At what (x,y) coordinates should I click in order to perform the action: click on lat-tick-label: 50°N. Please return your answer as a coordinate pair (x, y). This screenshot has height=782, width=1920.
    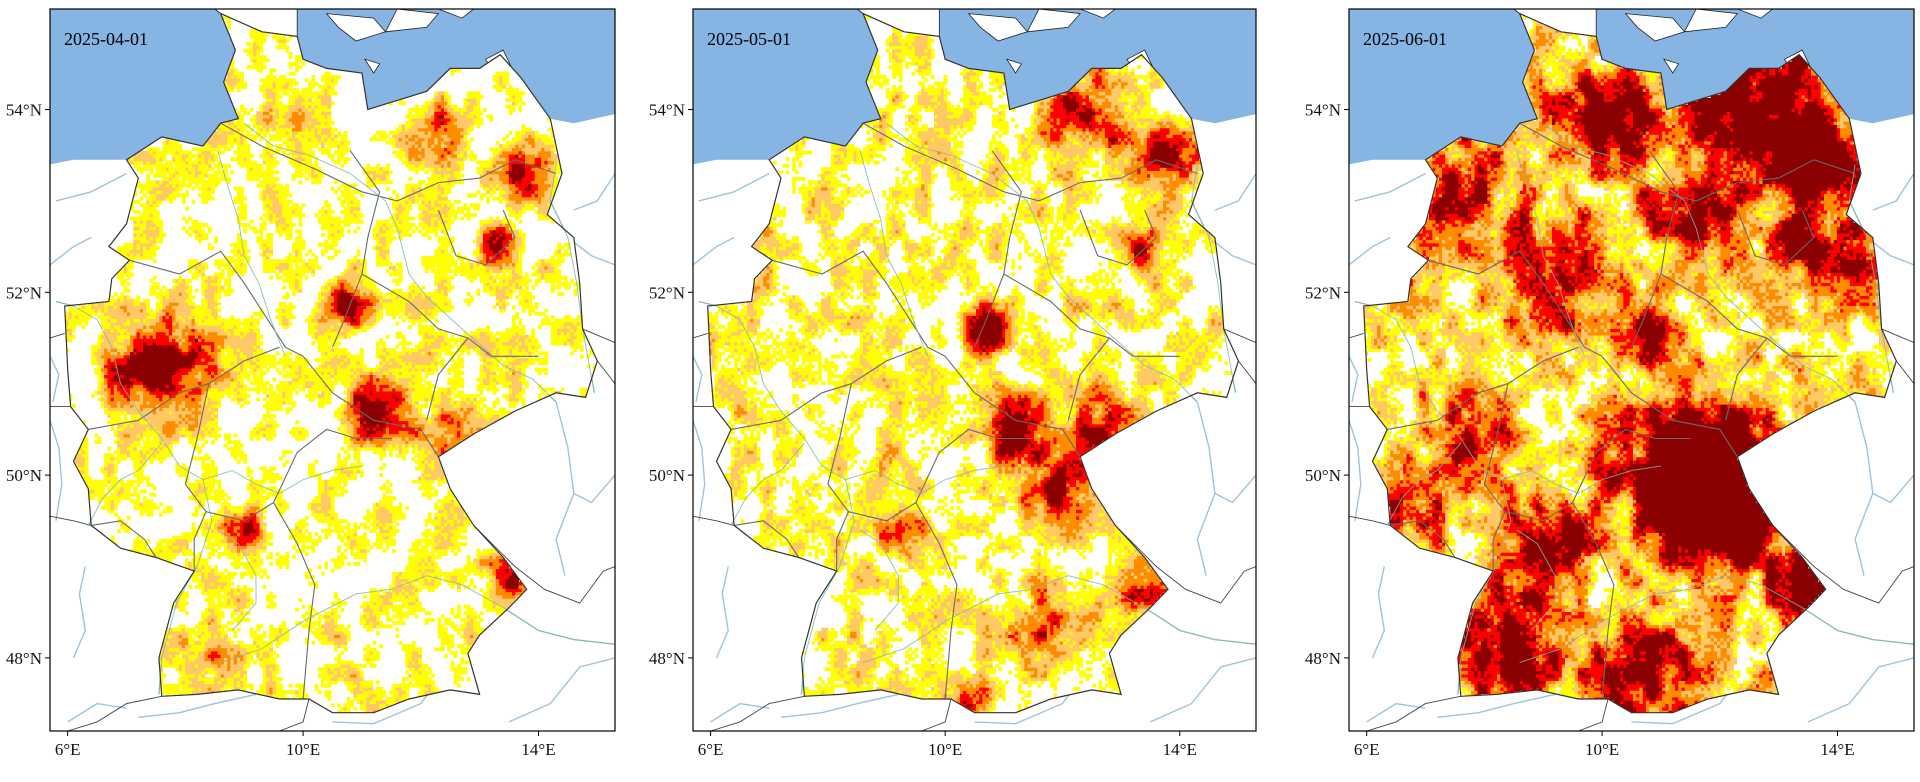
    Looking at the image, I should click on (1323, 475).